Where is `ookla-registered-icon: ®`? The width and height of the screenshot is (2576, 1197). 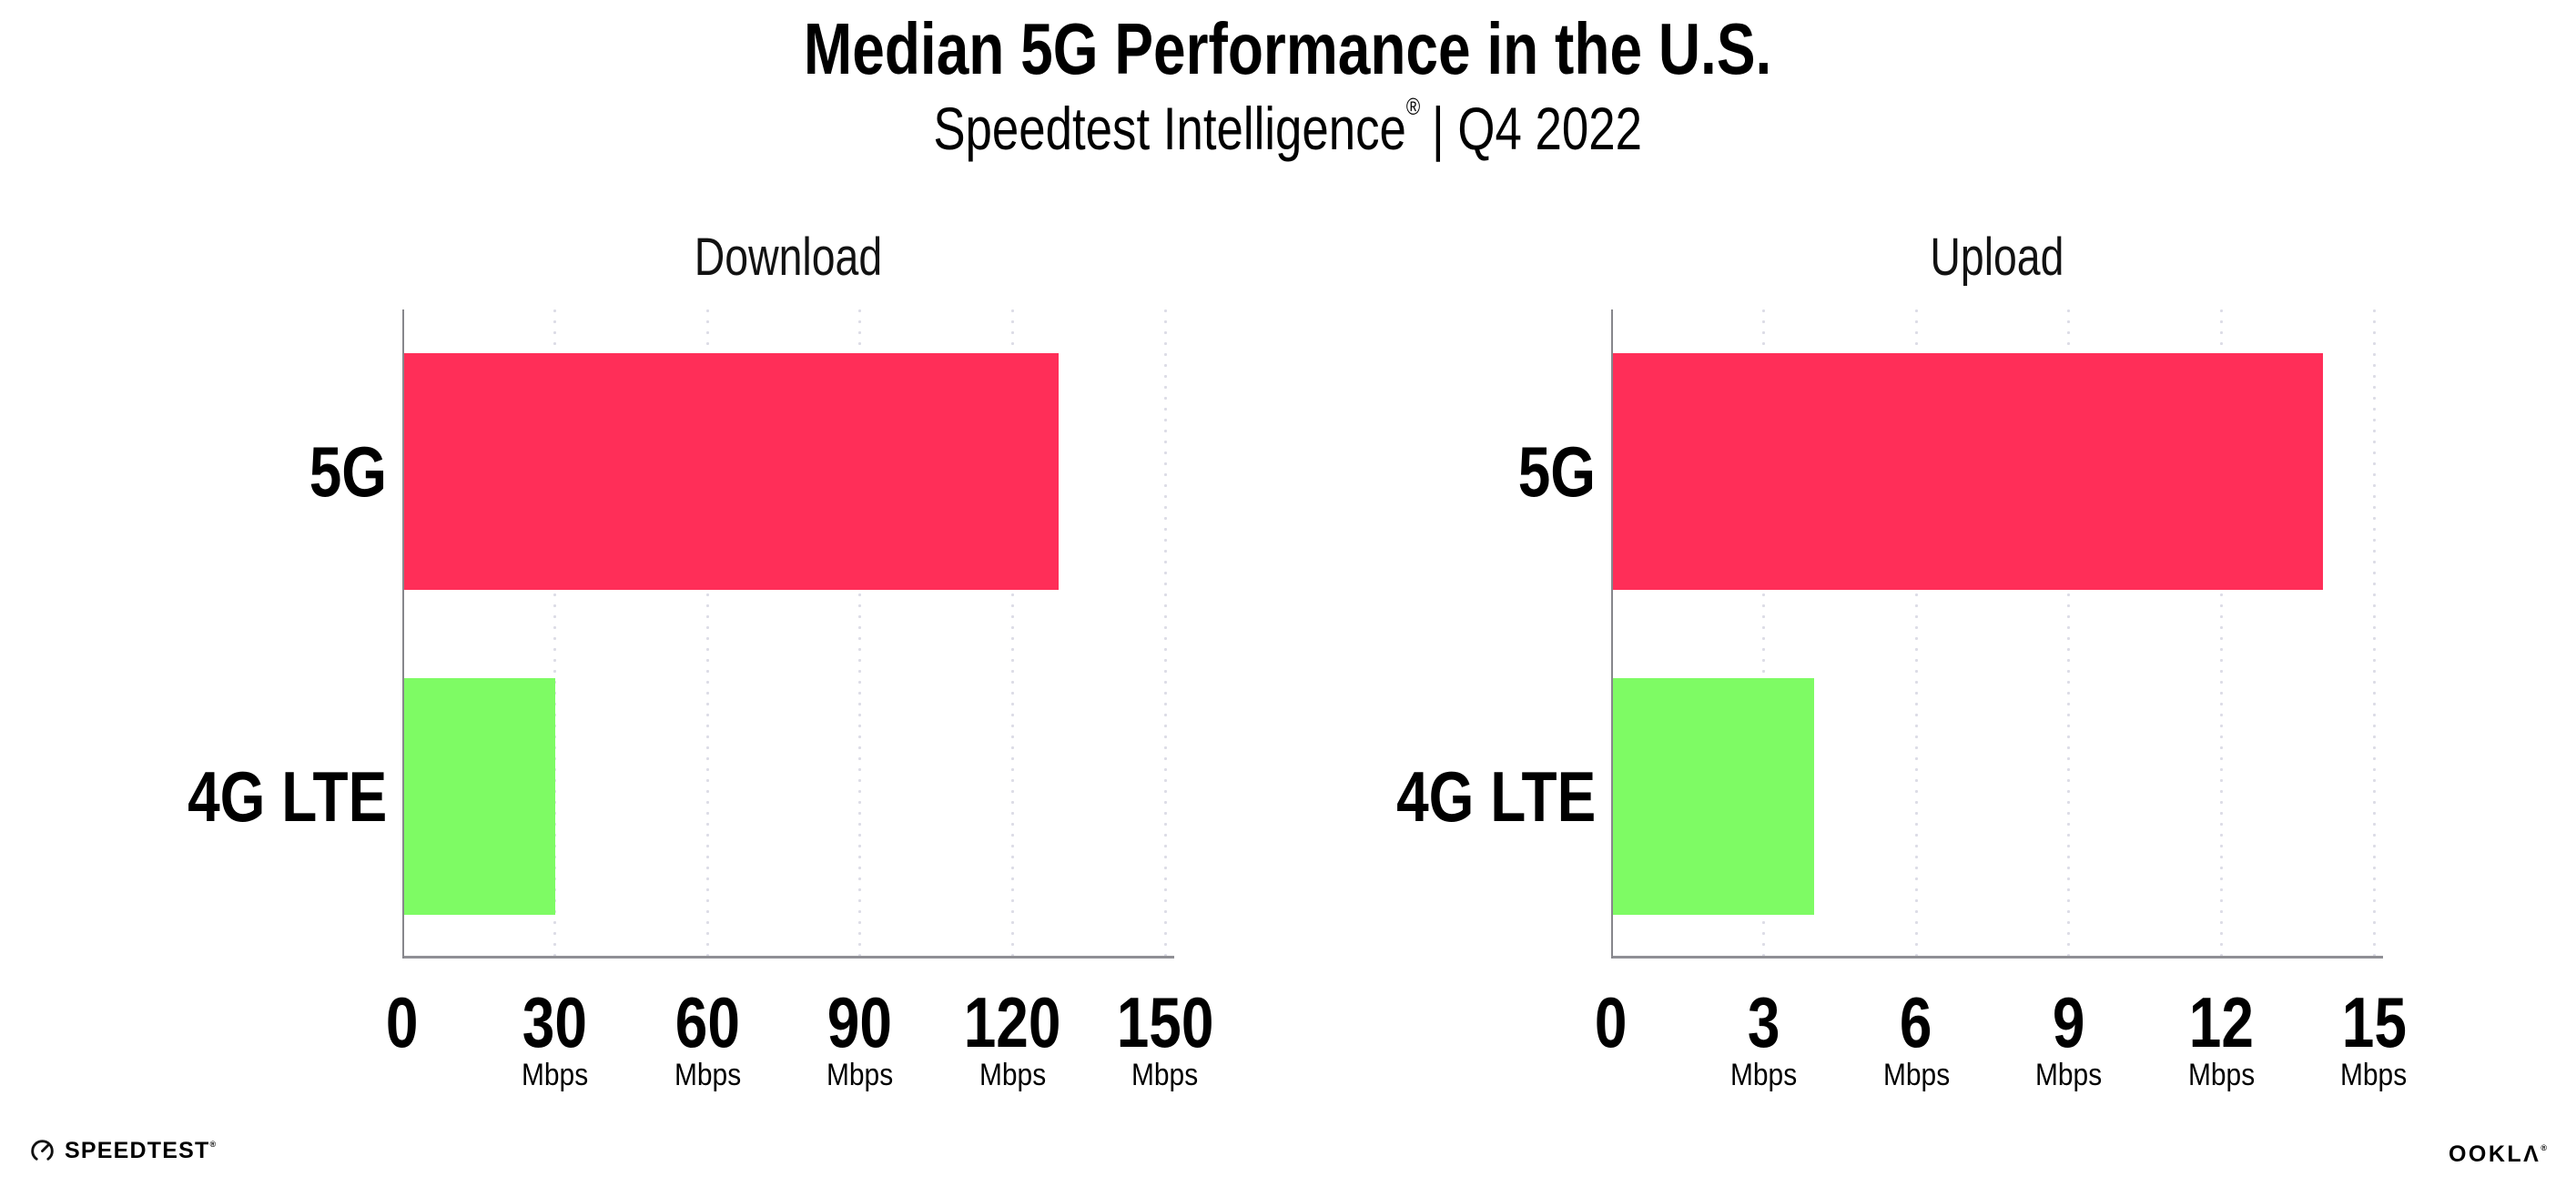
ookla-registered-icon: ® is located at coordinates (2544, 1147).